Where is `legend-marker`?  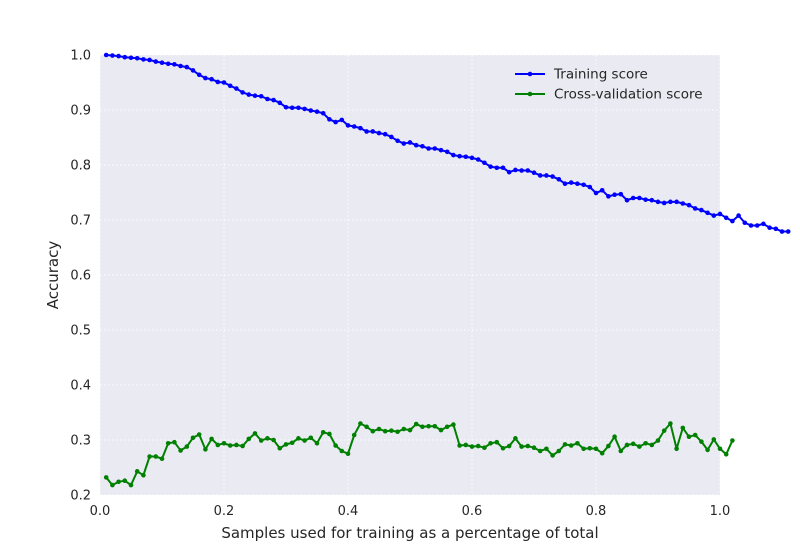
legend-marker is located at coordinates (530, 74).